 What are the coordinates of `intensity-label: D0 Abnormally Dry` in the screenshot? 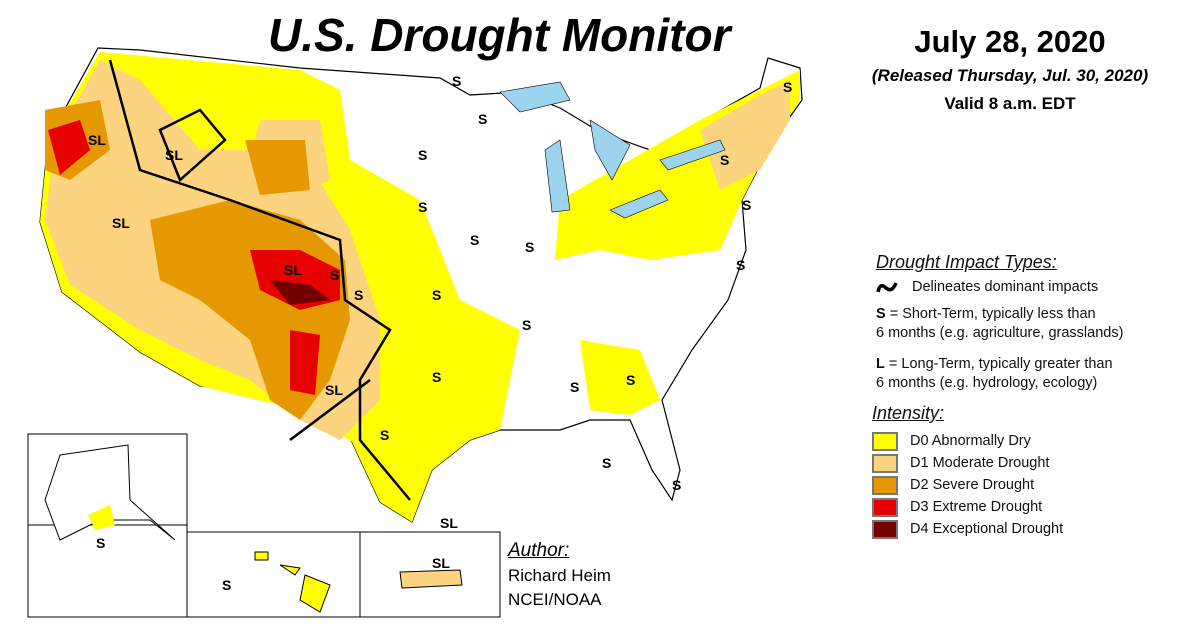 It's located at (970, 441).